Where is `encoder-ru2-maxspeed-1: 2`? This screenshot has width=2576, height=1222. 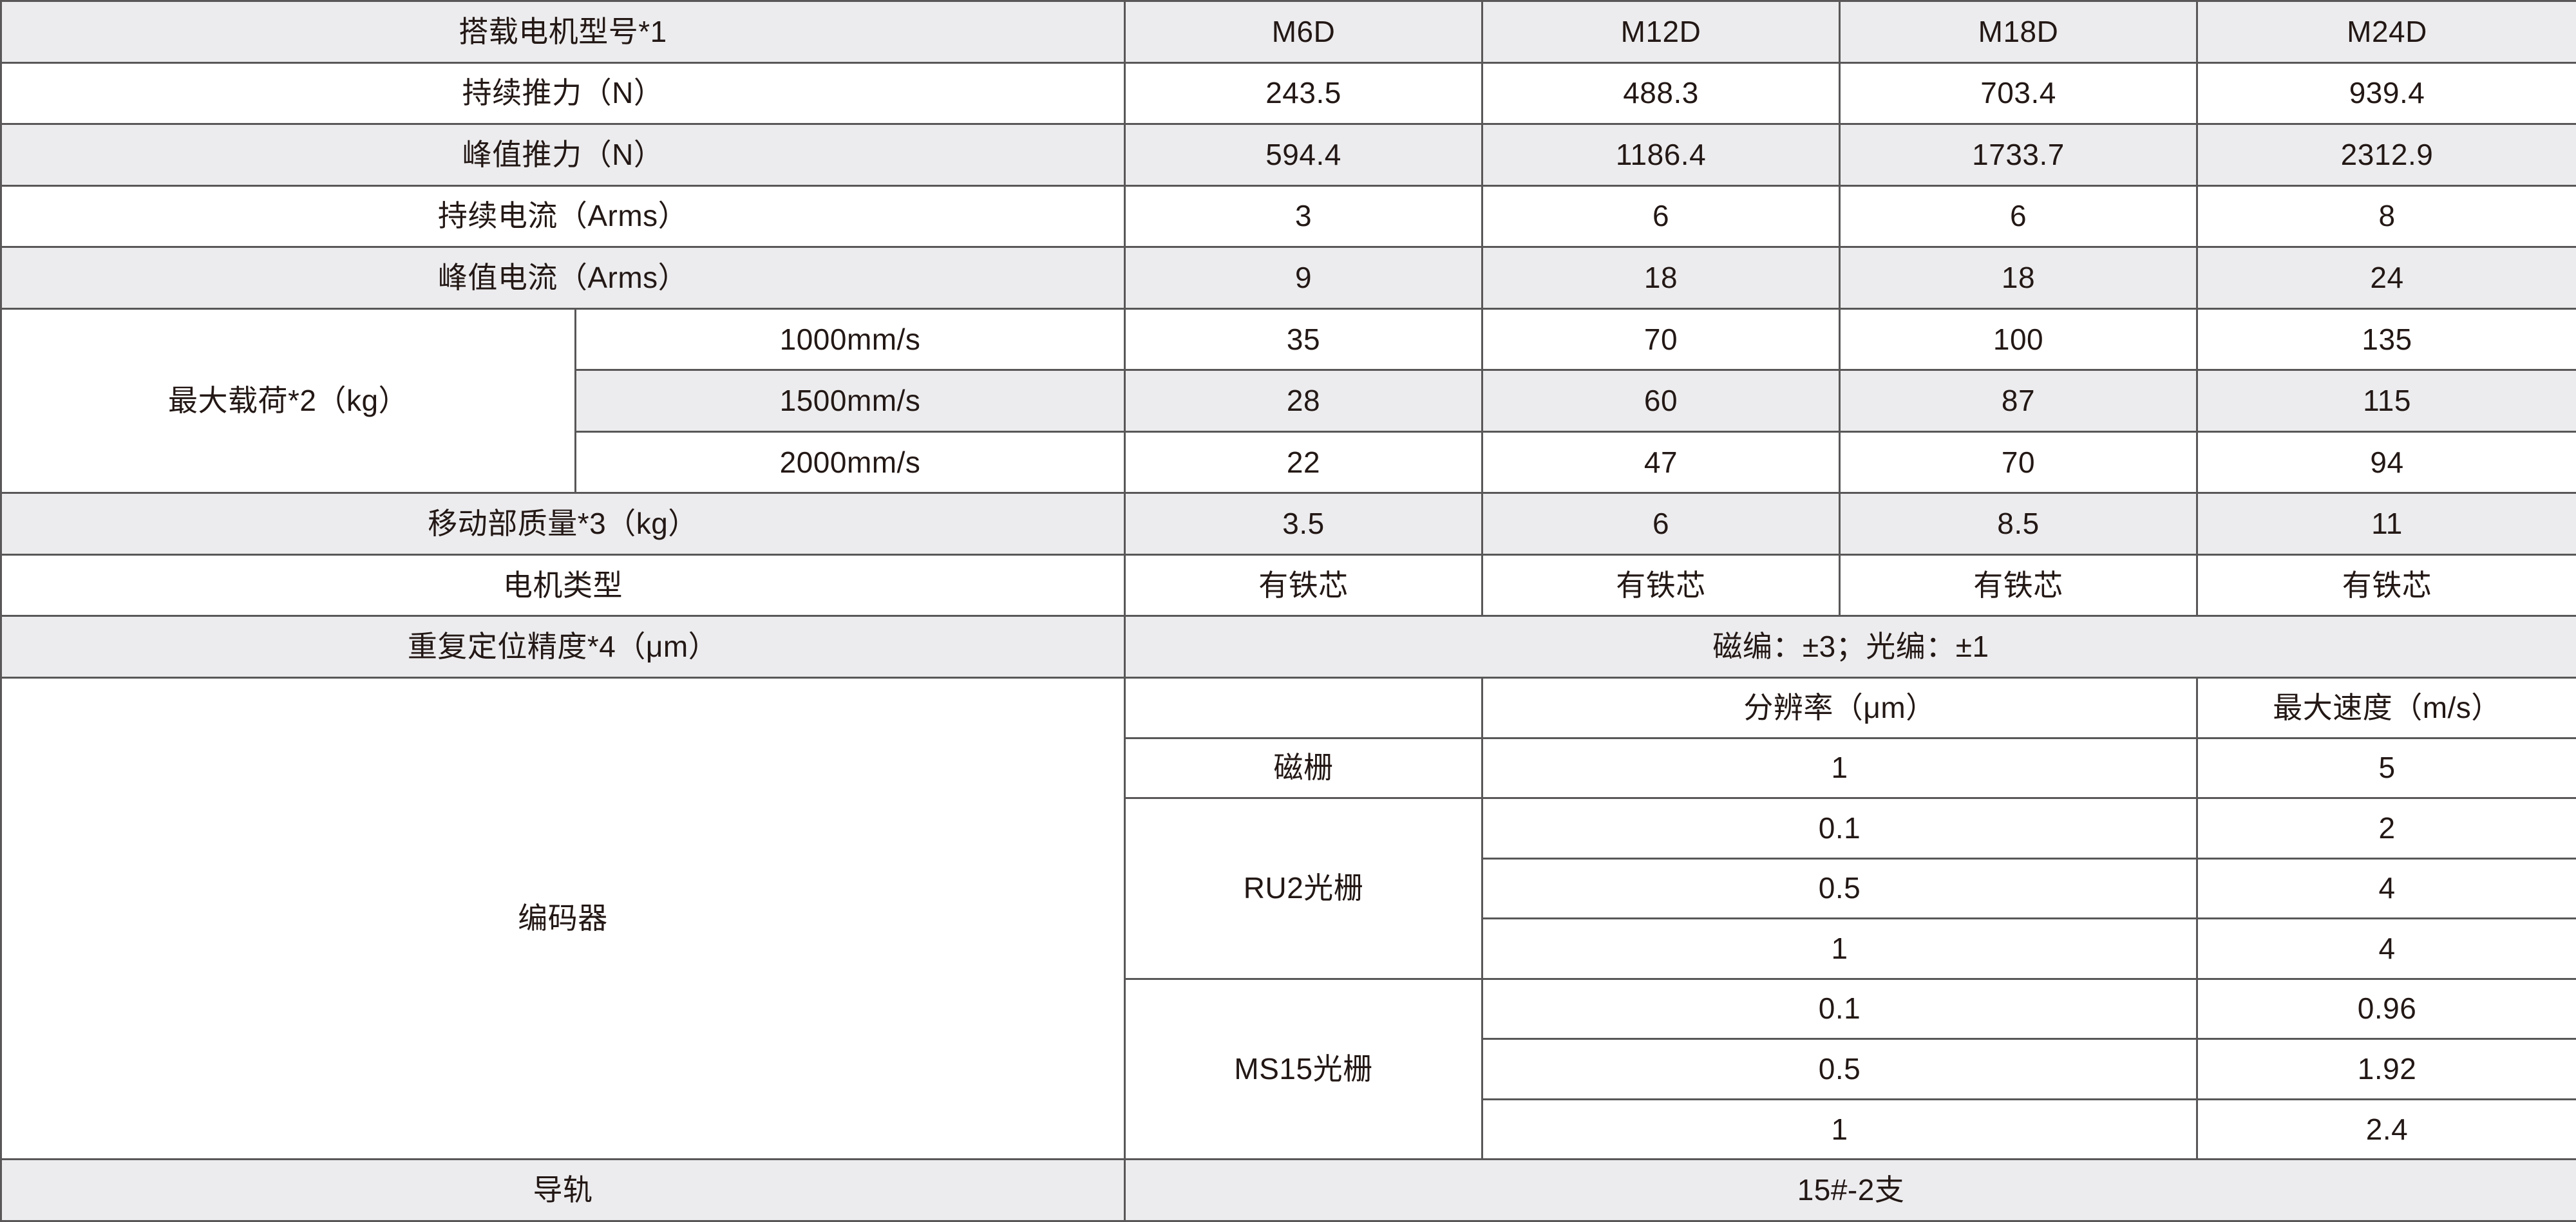
encoder-ru2-maxspeed-1: 2 is located at coordinates (2386, 828).